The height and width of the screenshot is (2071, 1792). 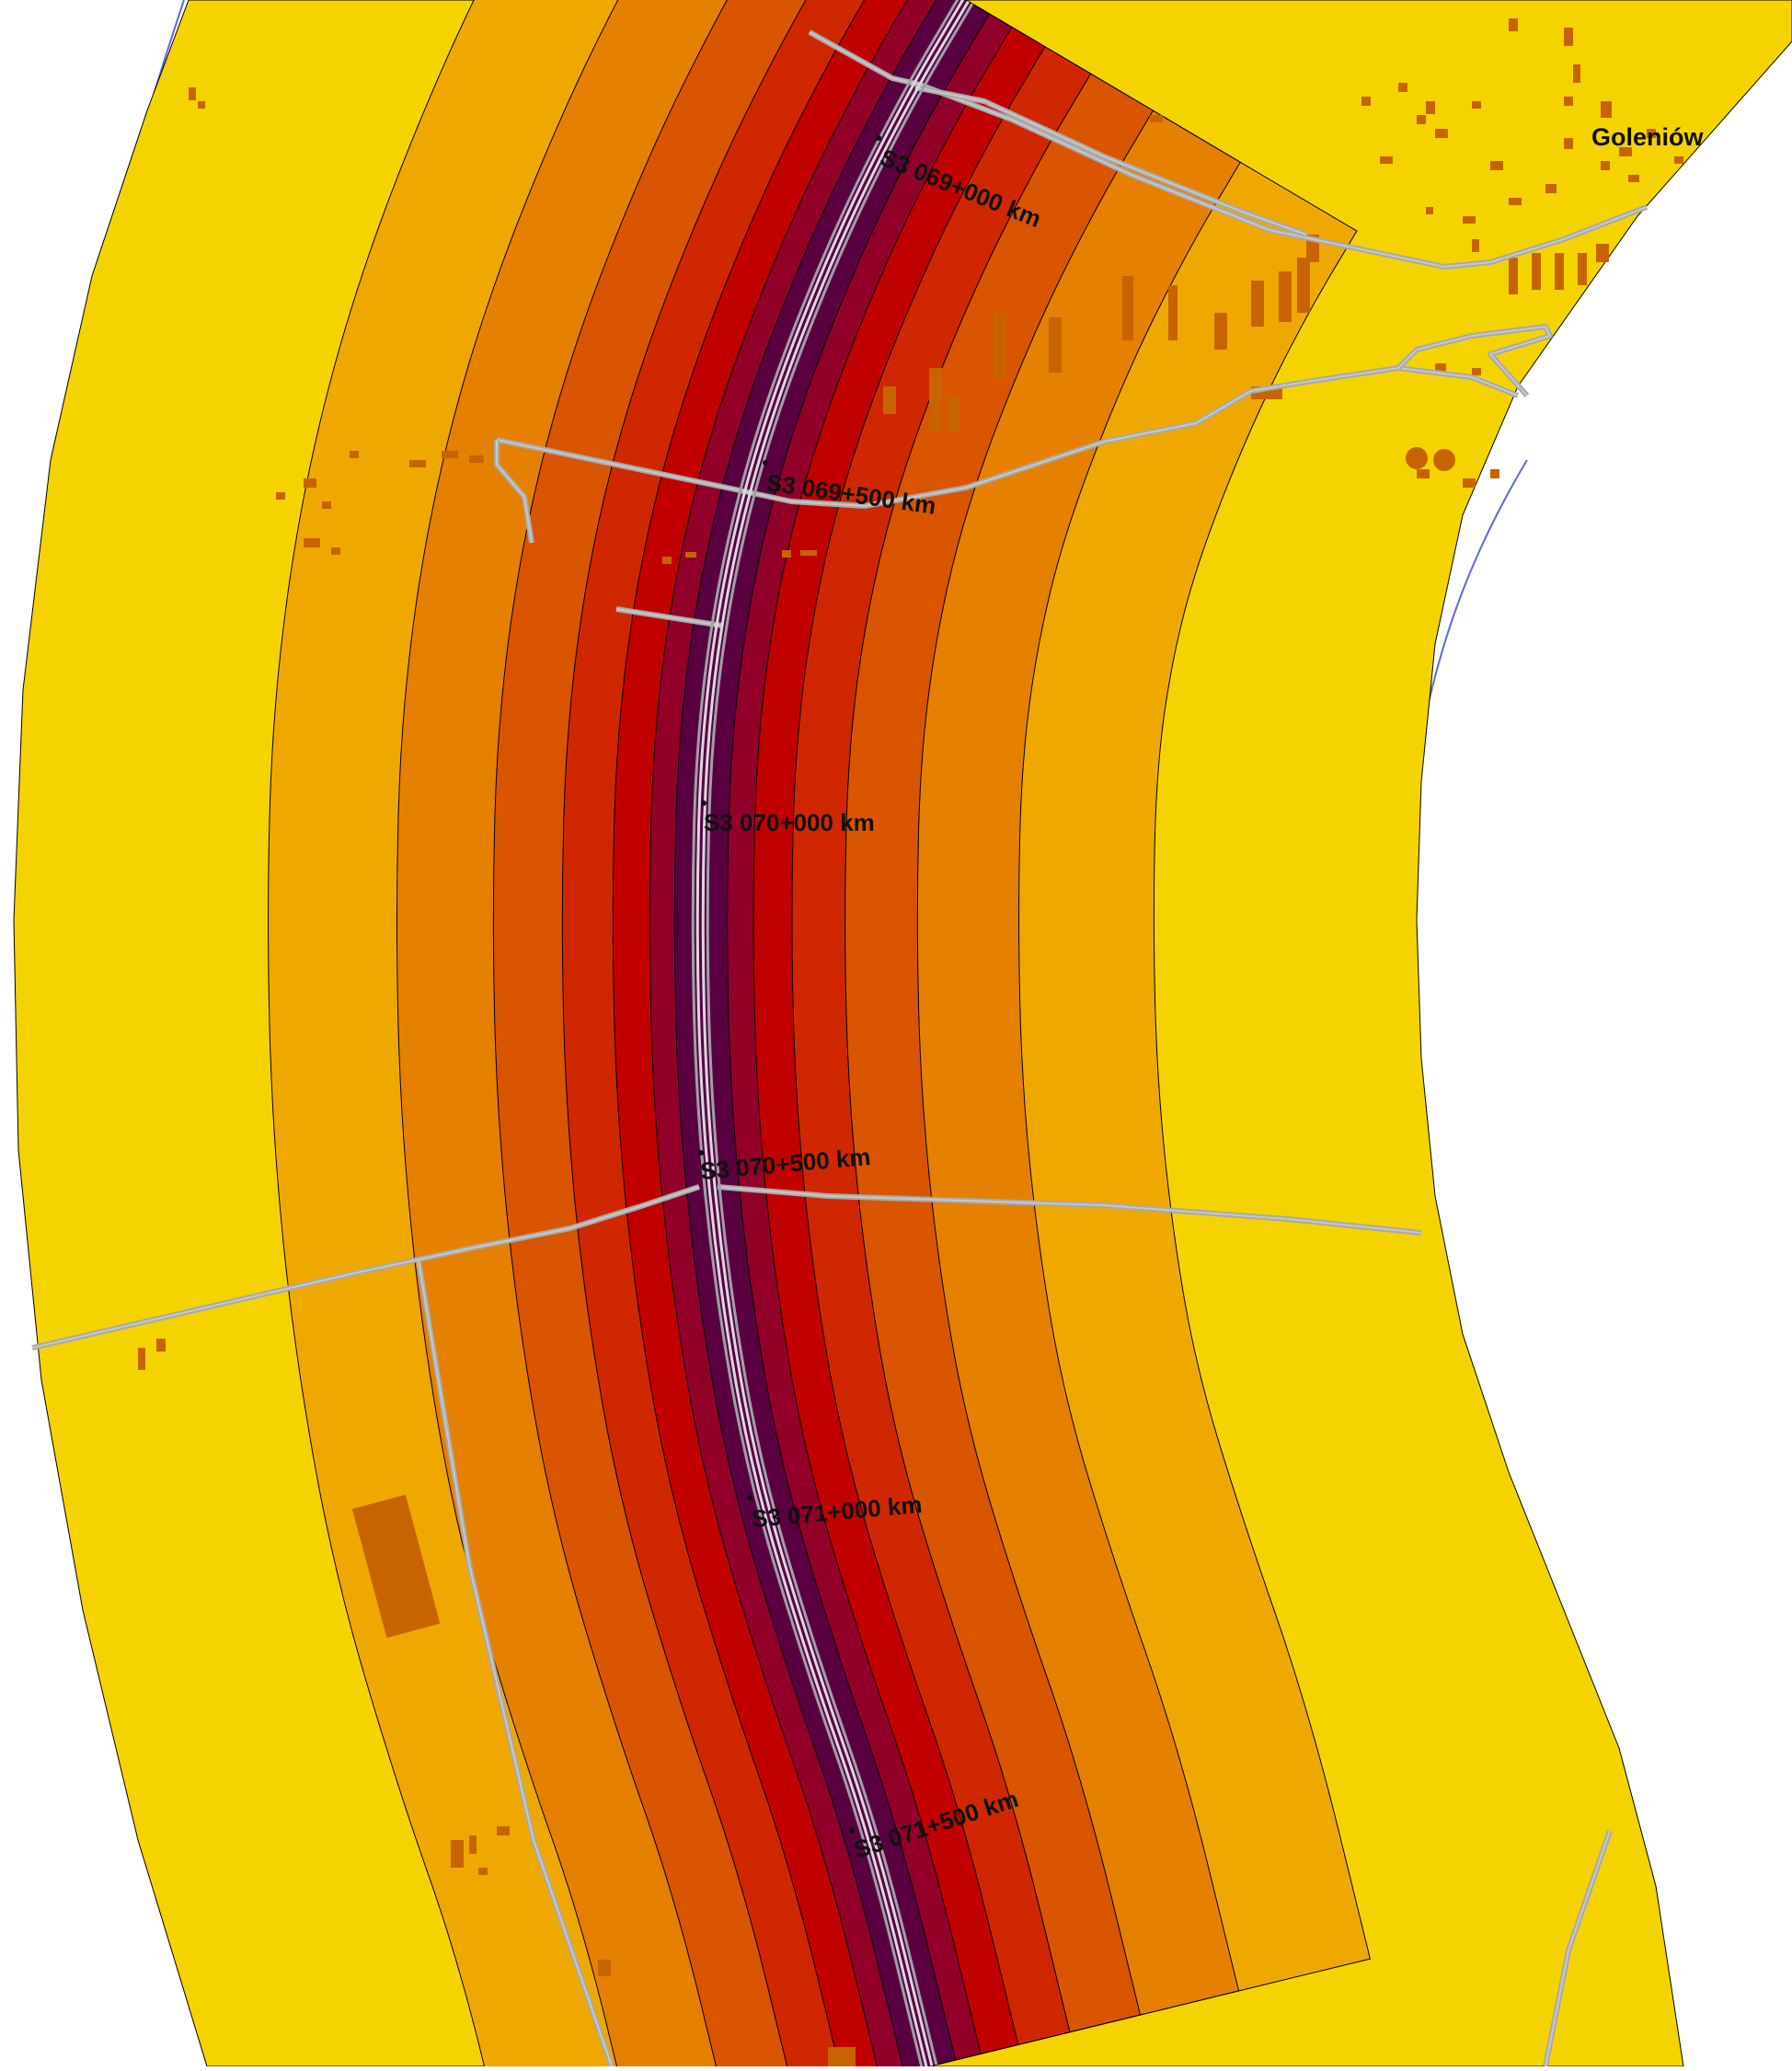 What do you see at coordinates (789, 822) in the screenshot?
I see `km-marker-label: S3 070+000 km` at bounding box center [789, 822].